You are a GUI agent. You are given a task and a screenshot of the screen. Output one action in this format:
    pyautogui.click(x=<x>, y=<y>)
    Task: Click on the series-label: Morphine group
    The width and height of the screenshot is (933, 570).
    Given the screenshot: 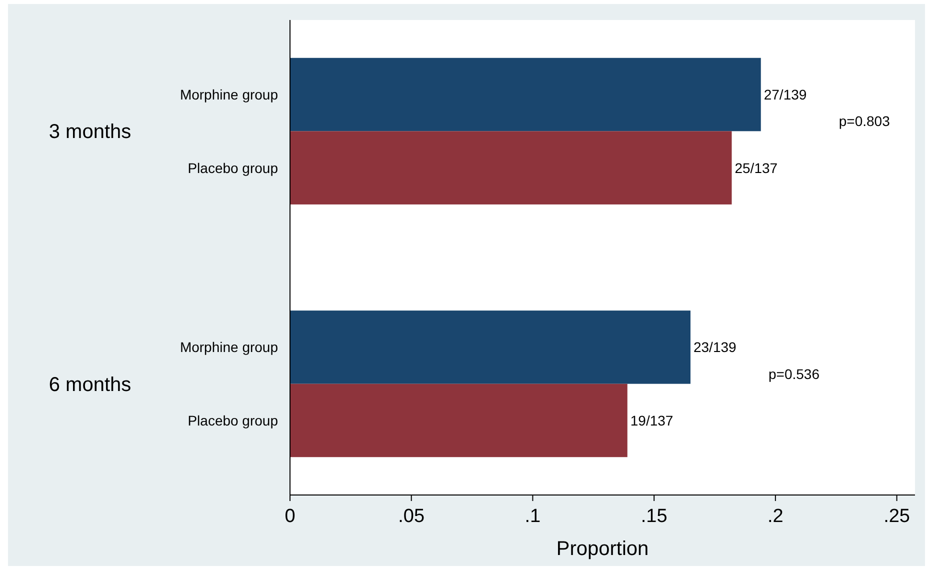 What is the action you would take?
    pyautogui.click(x=229, y=94)
    